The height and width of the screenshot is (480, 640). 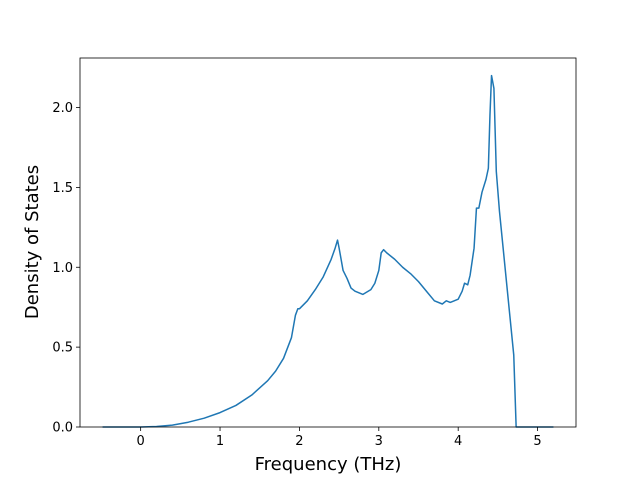 What do you see at coordinates (328, 464) in the screenshot?
I see `x-axis-label: Frequency (THz)` at bounding box center [328, 464].